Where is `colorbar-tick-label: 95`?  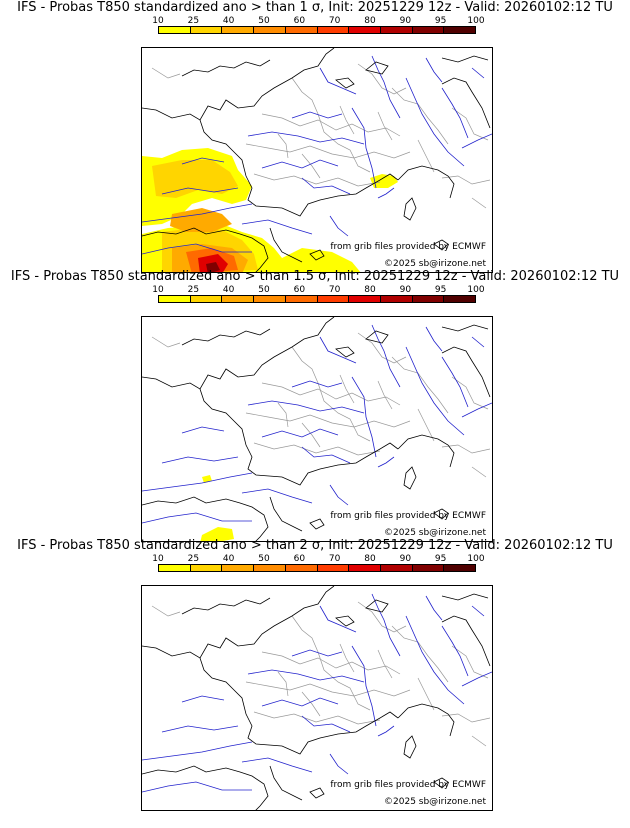 colorbar-tick-label: 95 is located at coordinates (440, 21).